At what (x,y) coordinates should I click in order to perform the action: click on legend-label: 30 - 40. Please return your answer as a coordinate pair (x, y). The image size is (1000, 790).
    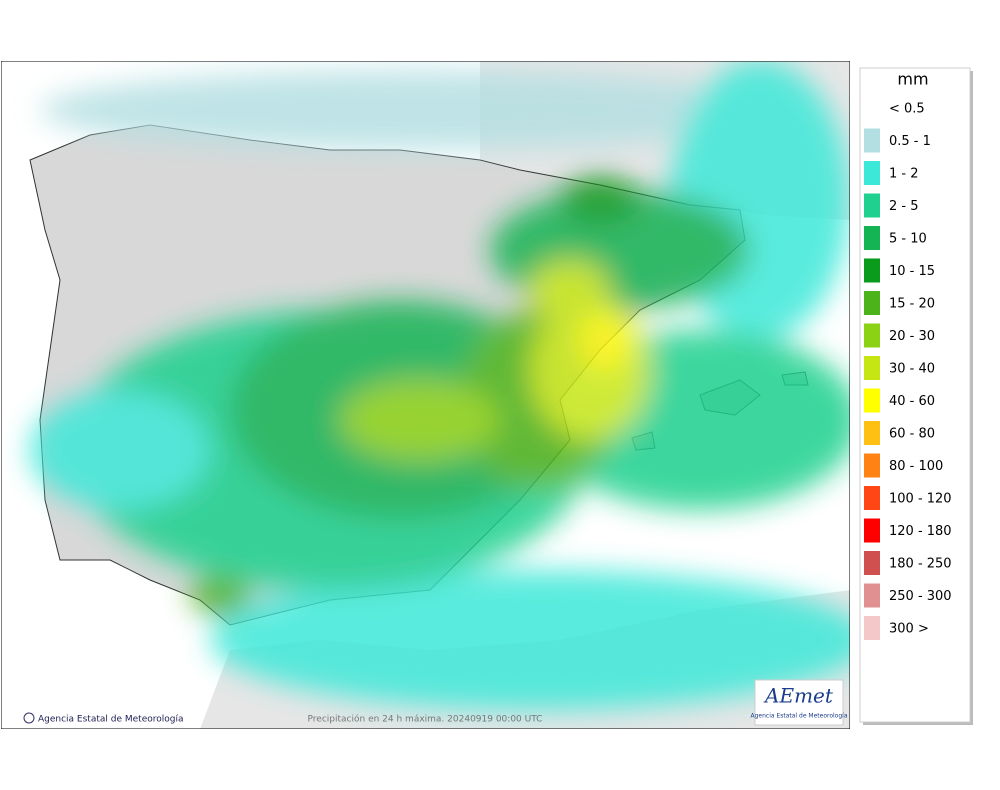
    Looking at the image, I should click on (912, 369).